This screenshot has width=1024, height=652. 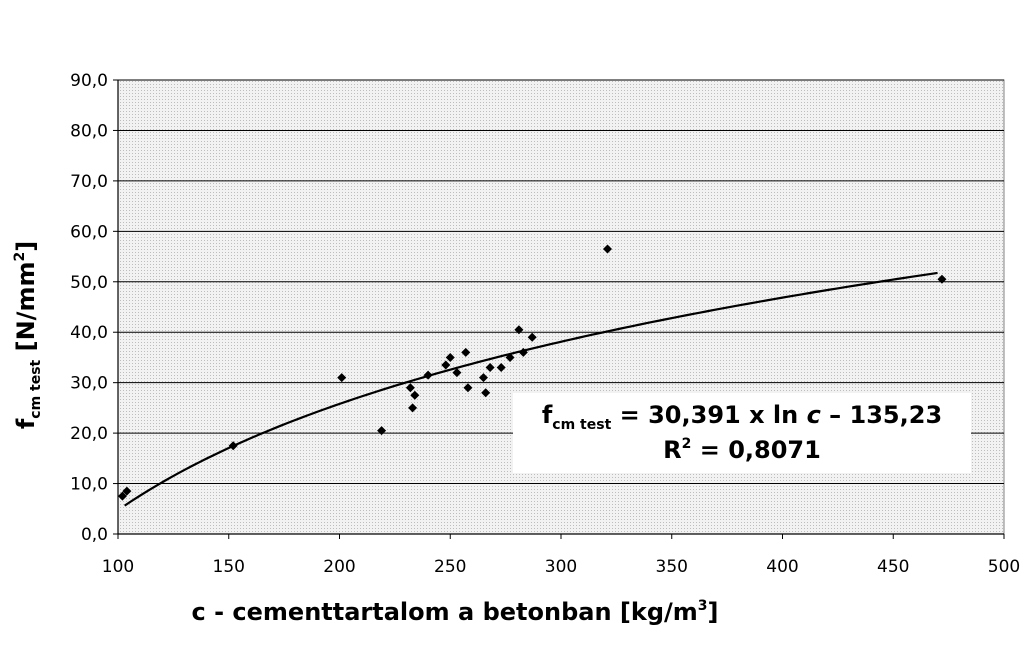 What do you see at coordinates (89, 283) in the screenshot?
I see `y-tick-label: 50,0` at bounding box center [89, 283].